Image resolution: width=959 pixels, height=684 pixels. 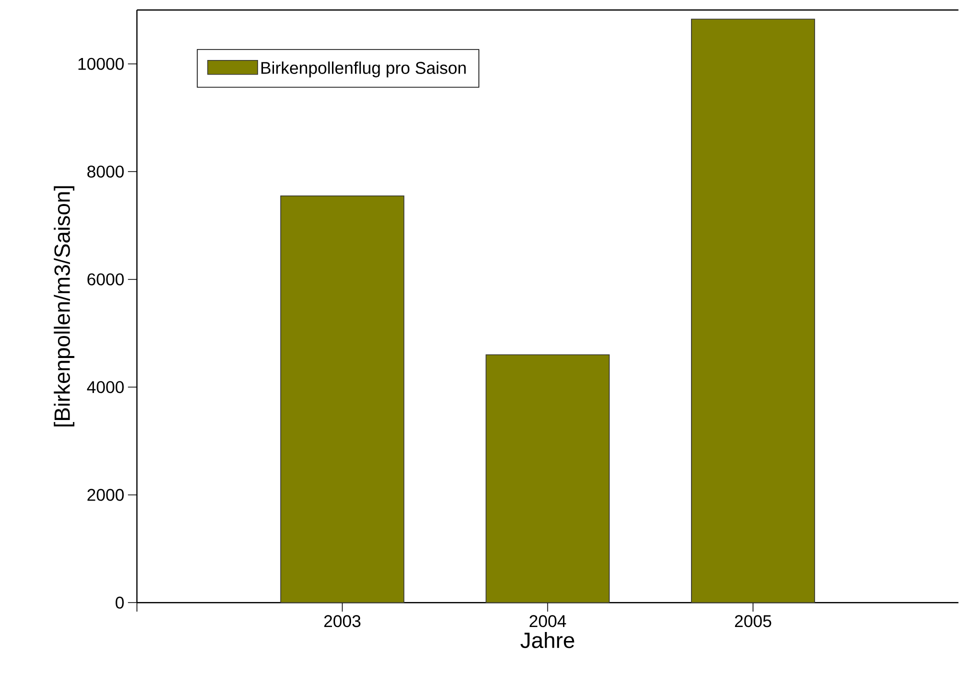 What do you see at coordinates (547, 640) in the screenshot?
I see `x-axis-title: Jahre` at bounding box center [547, 640].